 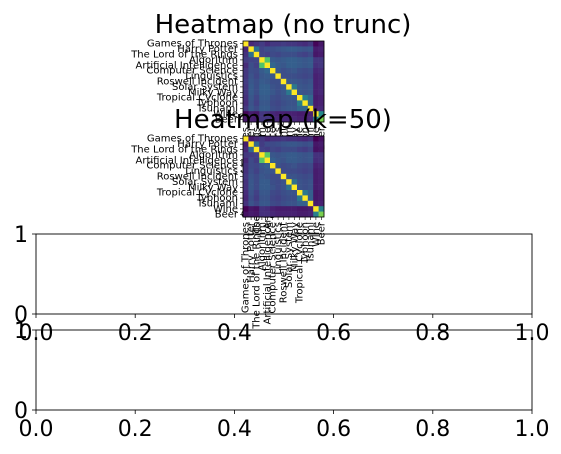 I want to click on heatmap-row-label: Tsunami, so click(x=217, y=204).